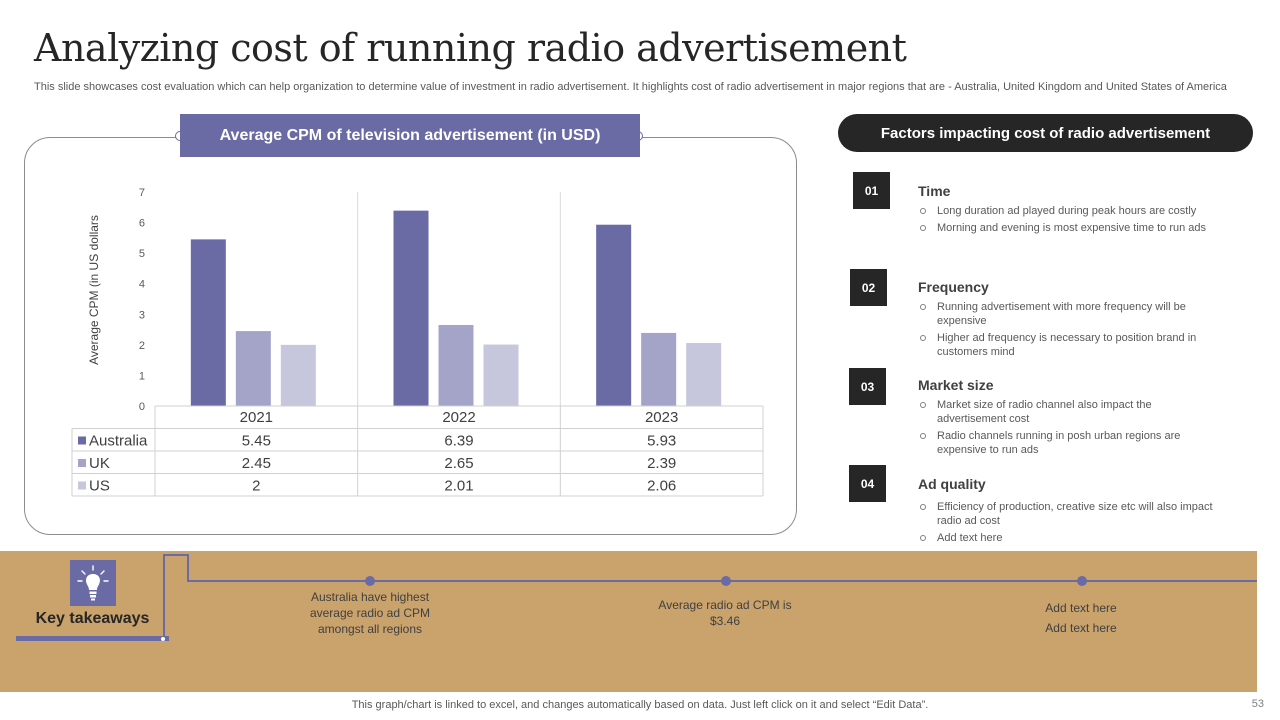  Describe the element at coordinates (458, 441) in the screenshot. I see `data-label: 6.39` at that location.